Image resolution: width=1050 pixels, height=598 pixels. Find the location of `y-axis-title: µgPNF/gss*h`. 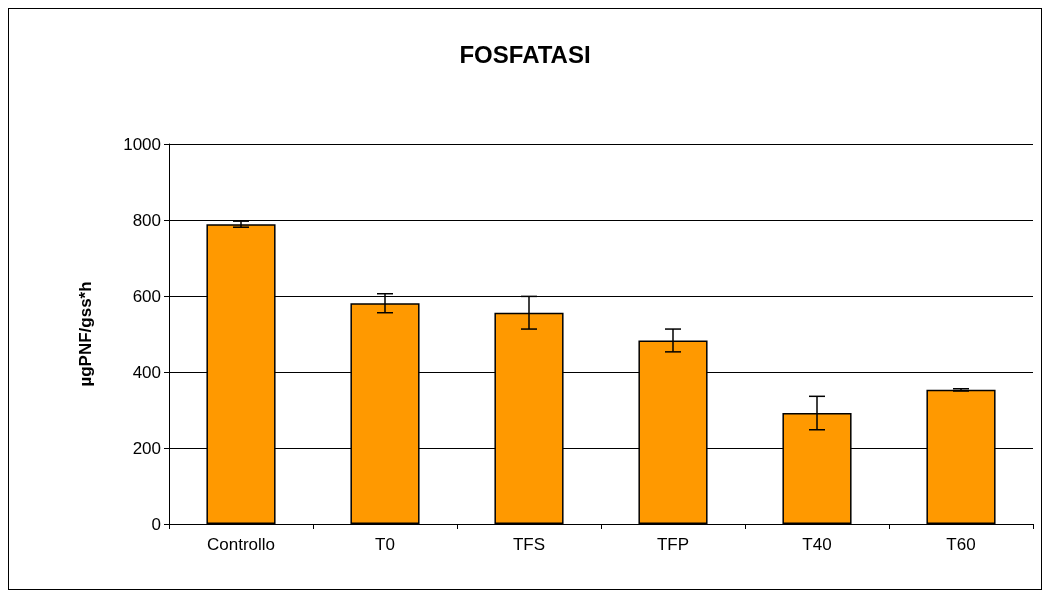

y-axis-title: µgPNF/gss*h is located at coordinates (85, 334).